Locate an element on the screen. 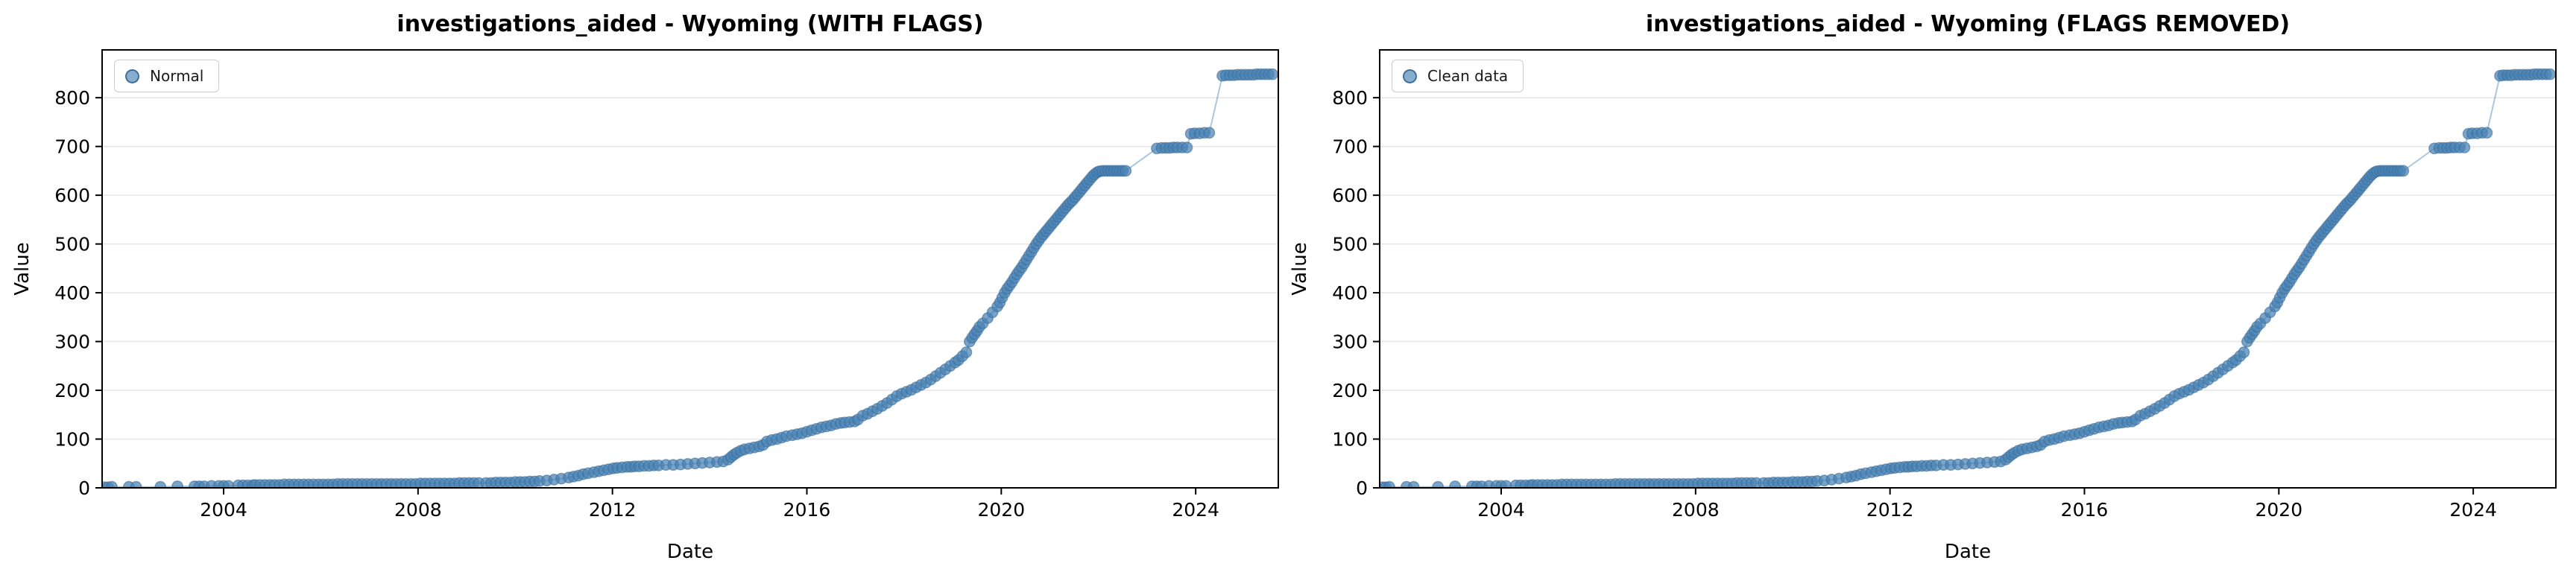 Image resolution: width=2576 pixels, height=572 pixels. legend: Clean data is located at coordinates (1458, 76).